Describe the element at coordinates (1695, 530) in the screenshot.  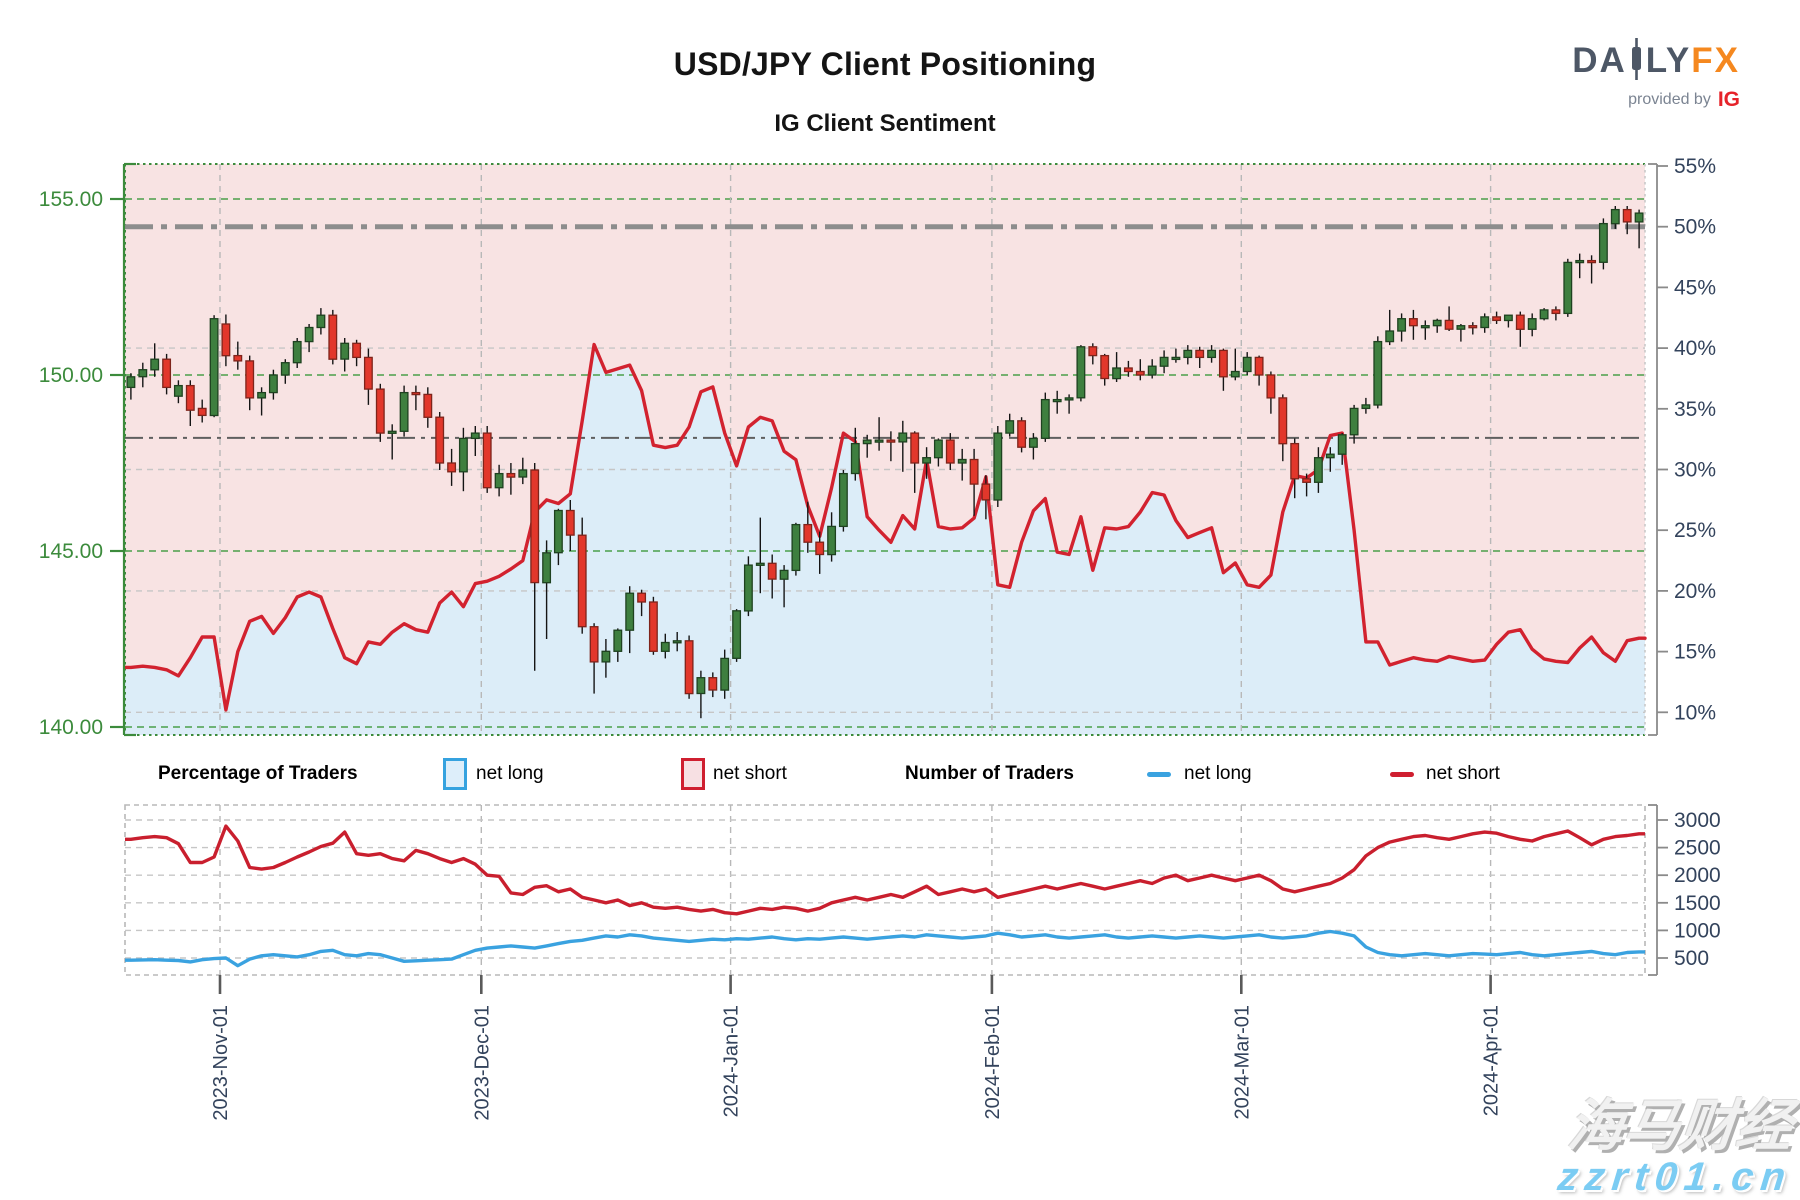
I see `percent-tick-label: 25%` at that location.